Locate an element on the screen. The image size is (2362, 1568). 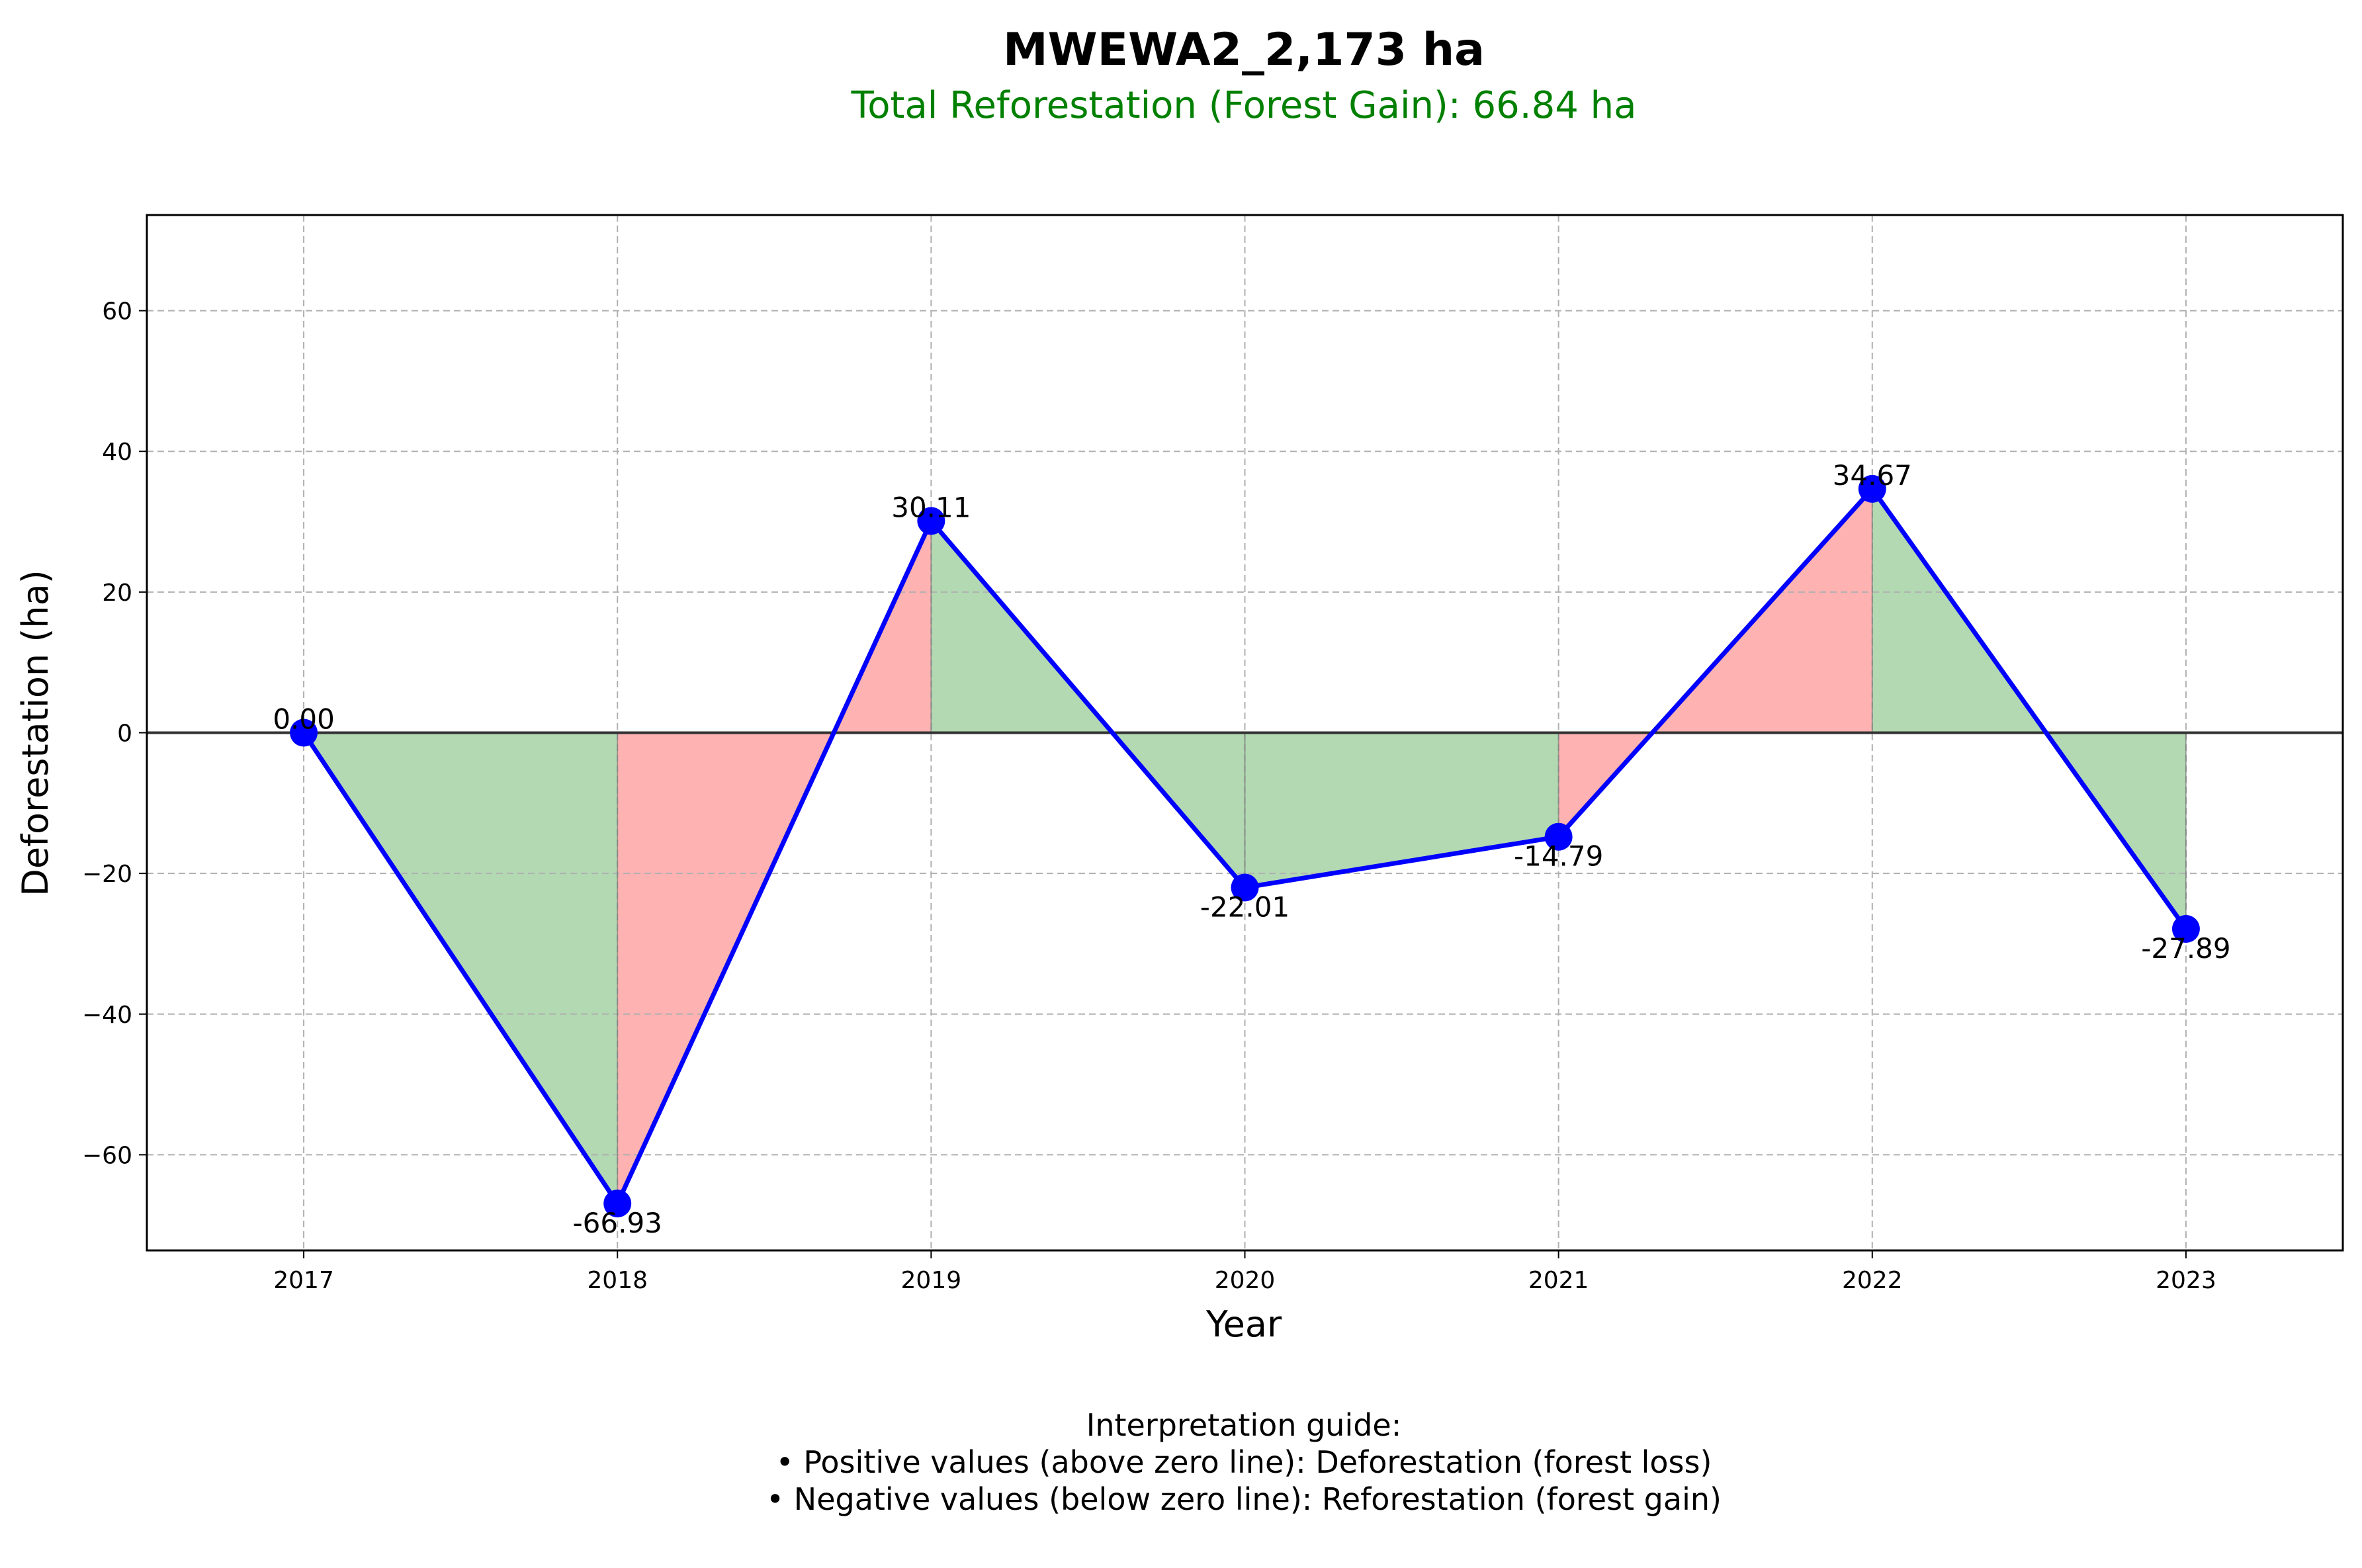
y-tick-label: 20 is located at coordinates (117, 593).